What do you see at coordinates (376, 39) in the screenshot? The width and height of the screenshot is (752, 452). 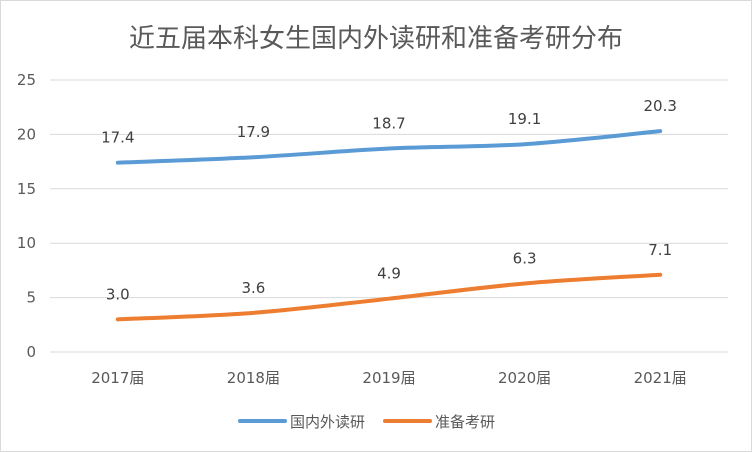 I see `chart-title: 近五届本科女生国内外读研和准备考研分布` at bounding box center [376, 39].